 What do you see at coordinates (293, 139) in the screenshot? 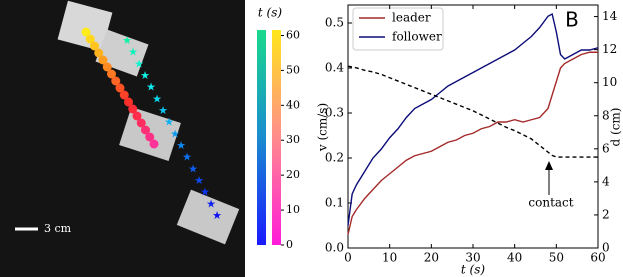
I see `colorbar-tick-label: 30` at bounding box center [293, 139].